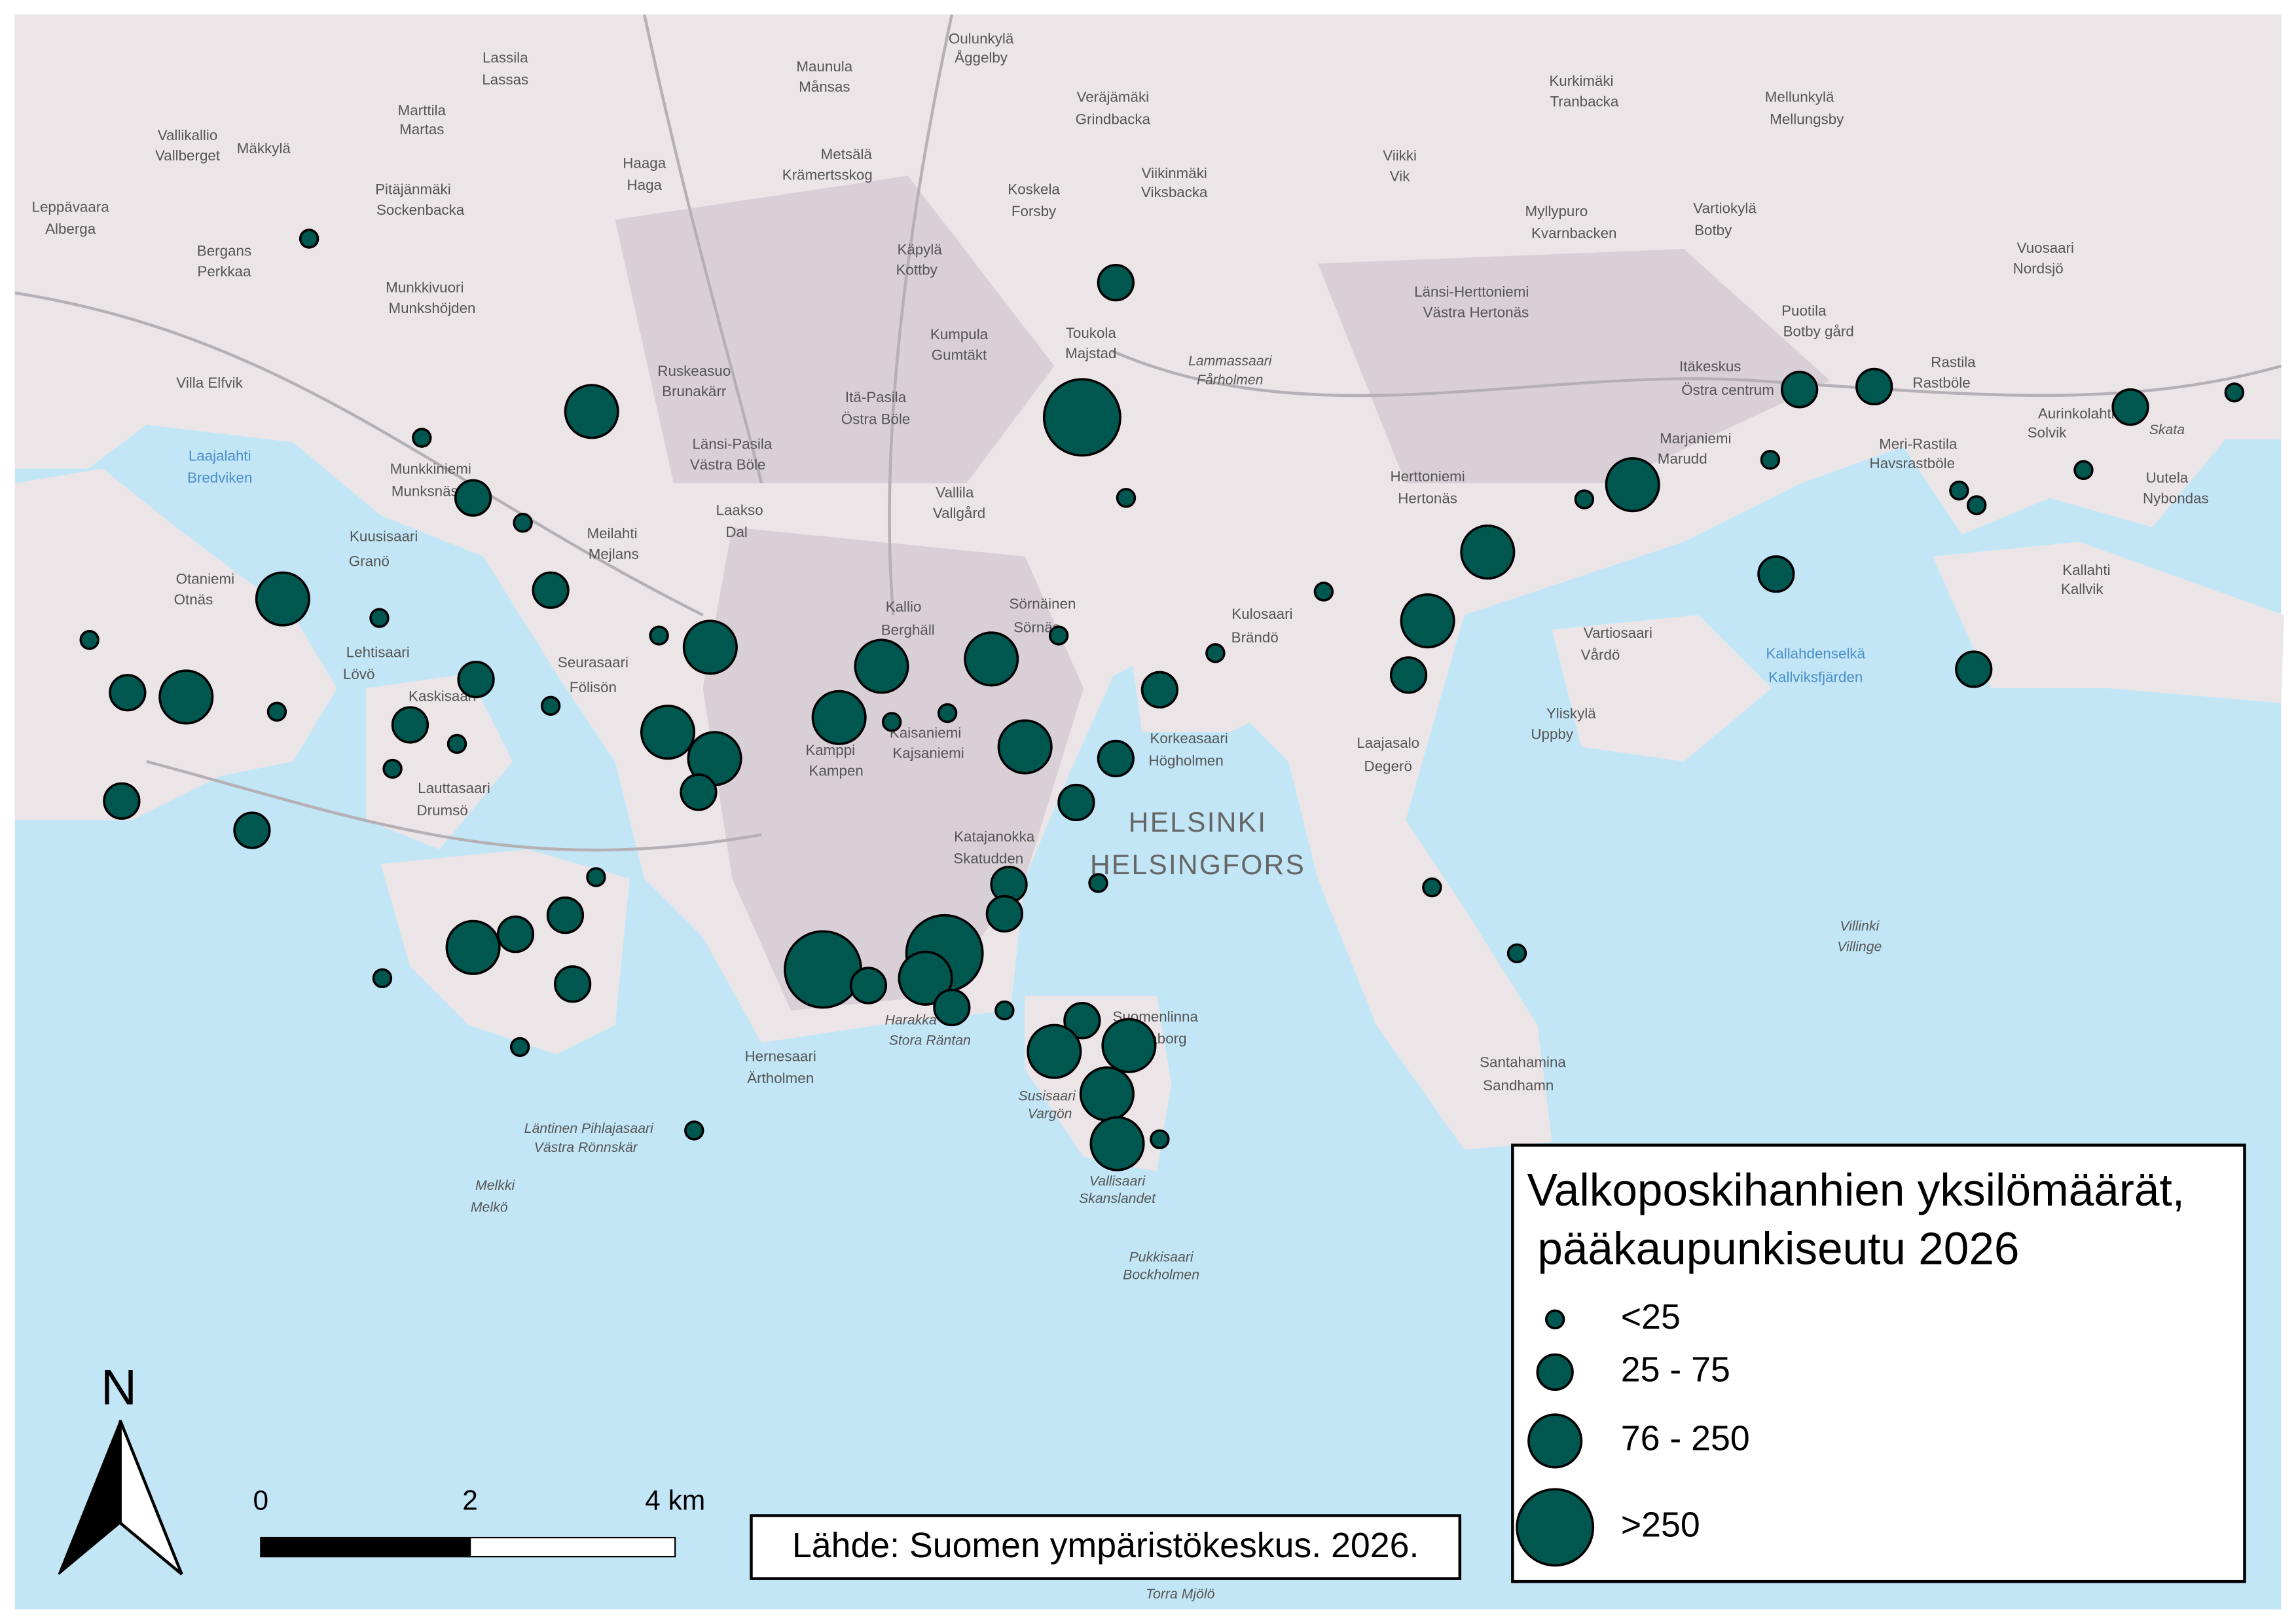  What do you see at coordinates (365, 1547) in the screenshot?
I see `scale-segment` at bounding box center [365, 1547].